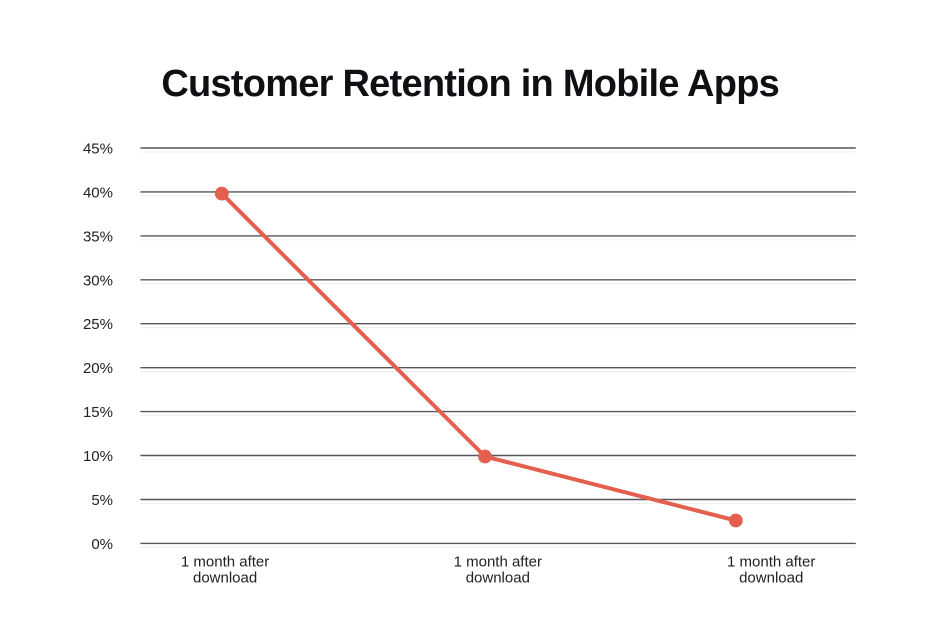  What do you see at coordinates (98, 412) in the screenshot?
I see `svg-text: 15%` at bounding box center [98, 412].